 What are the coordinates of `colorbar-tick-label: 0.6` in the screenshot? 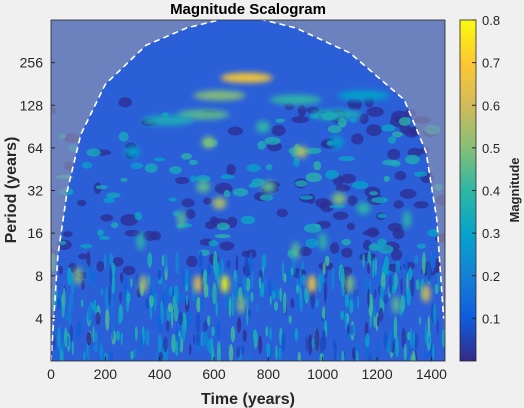 It's located at (491, 105).